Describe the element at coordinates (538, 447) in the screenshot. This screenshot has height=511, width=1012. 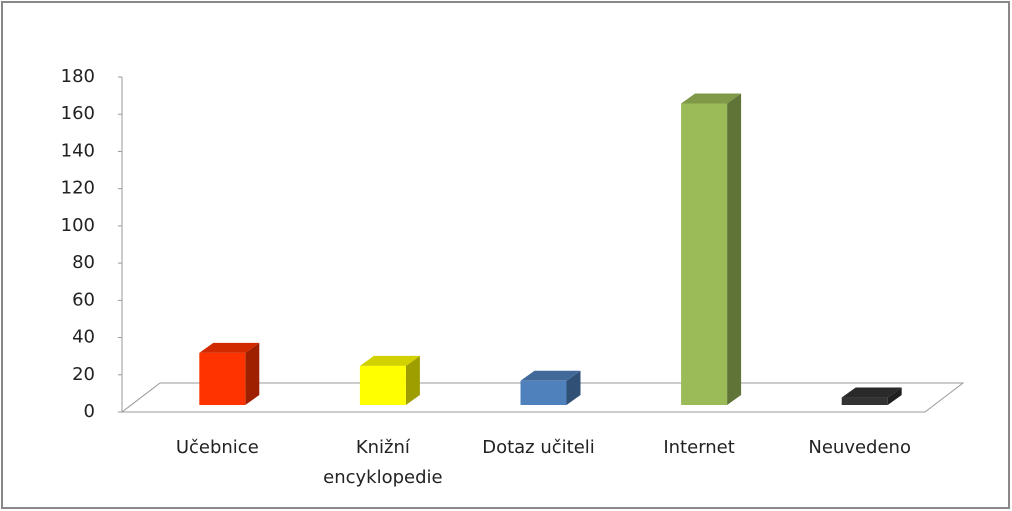
I see `x-tick-label: Dotaz učiteli` at that location.